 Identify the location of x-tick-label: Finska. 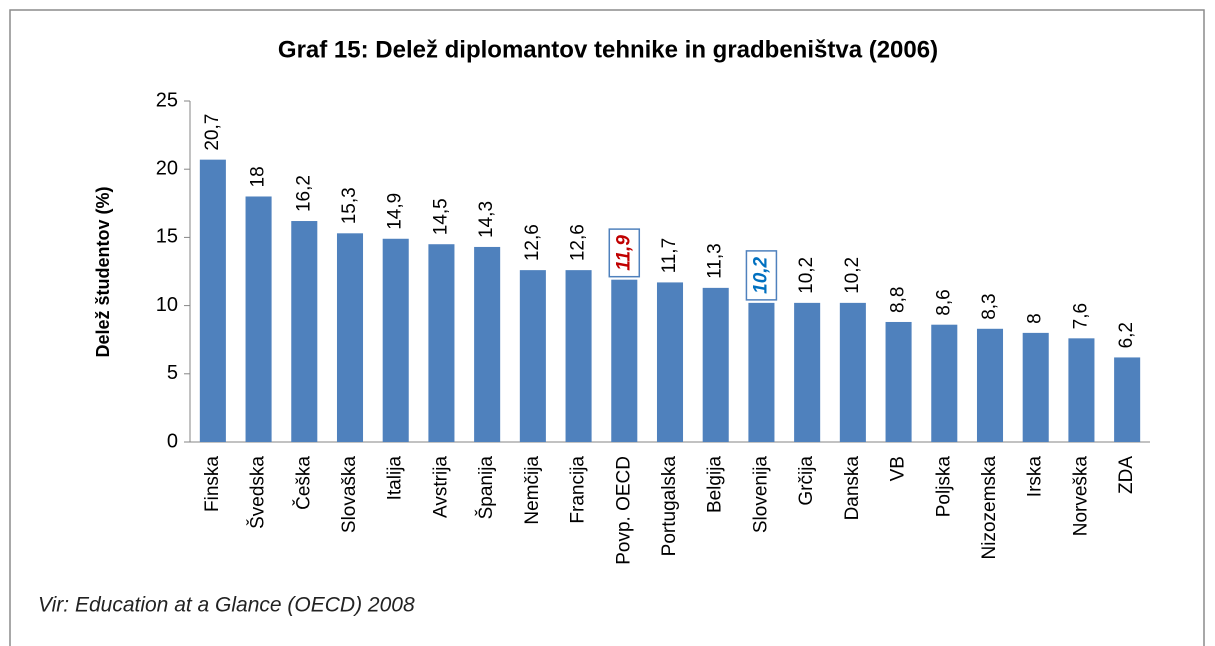
(212, 484).